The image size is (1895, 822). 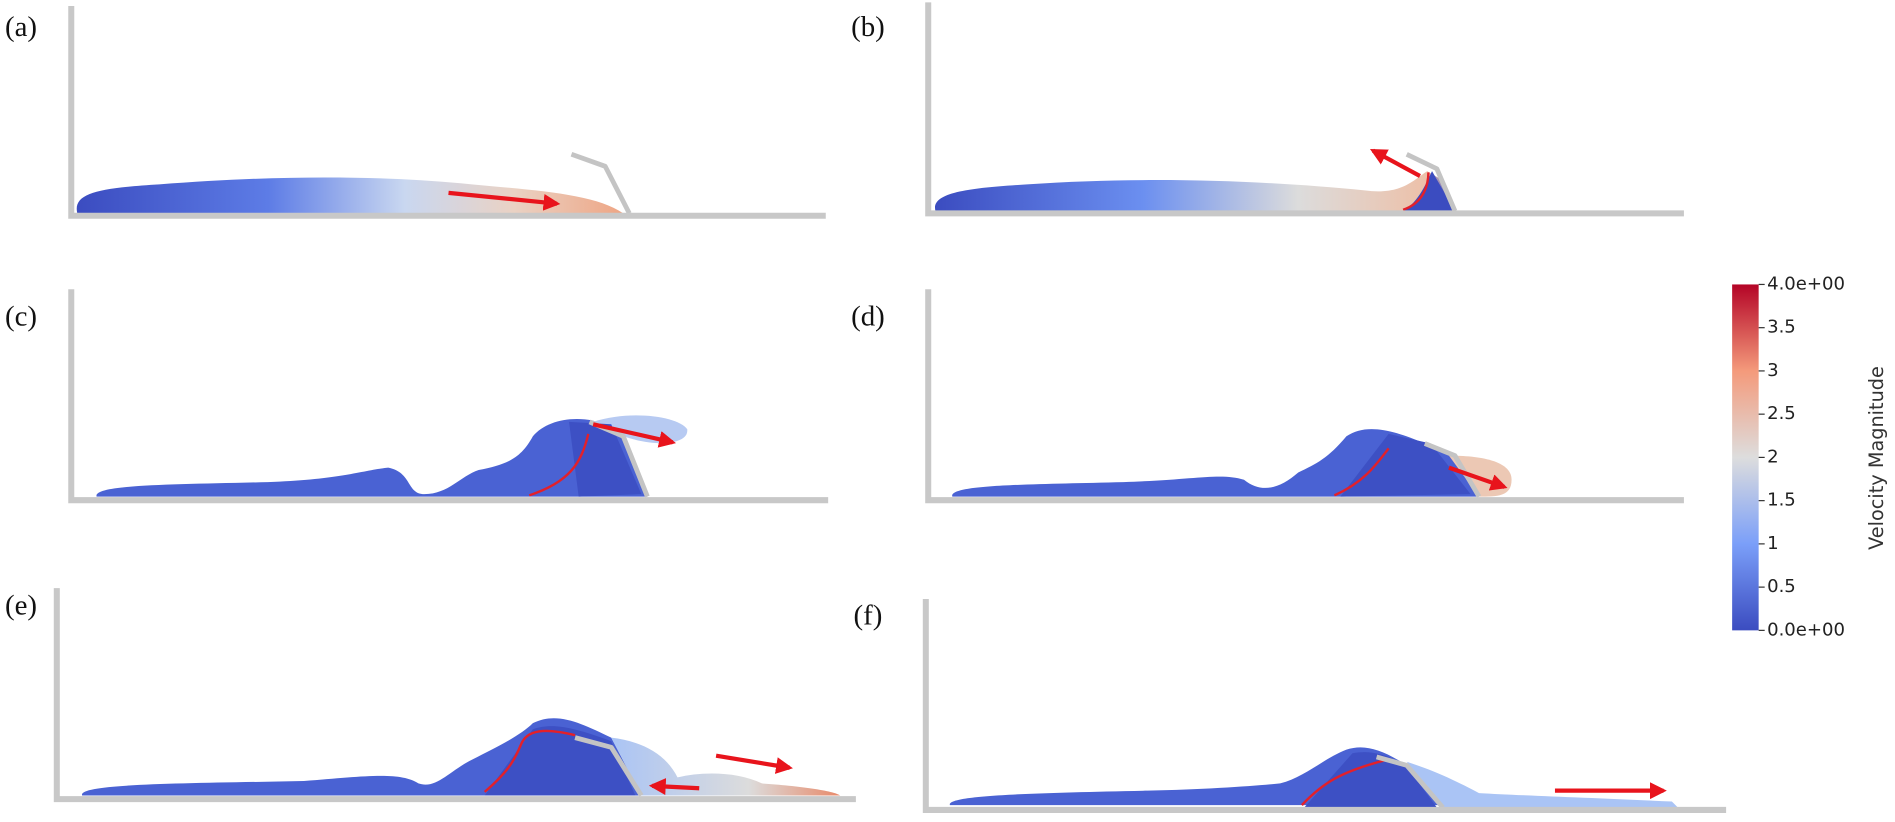 What do you see at coordinates (447, 112) in the screenshot?
I see `panel-a` at bounding box center [447, 112].